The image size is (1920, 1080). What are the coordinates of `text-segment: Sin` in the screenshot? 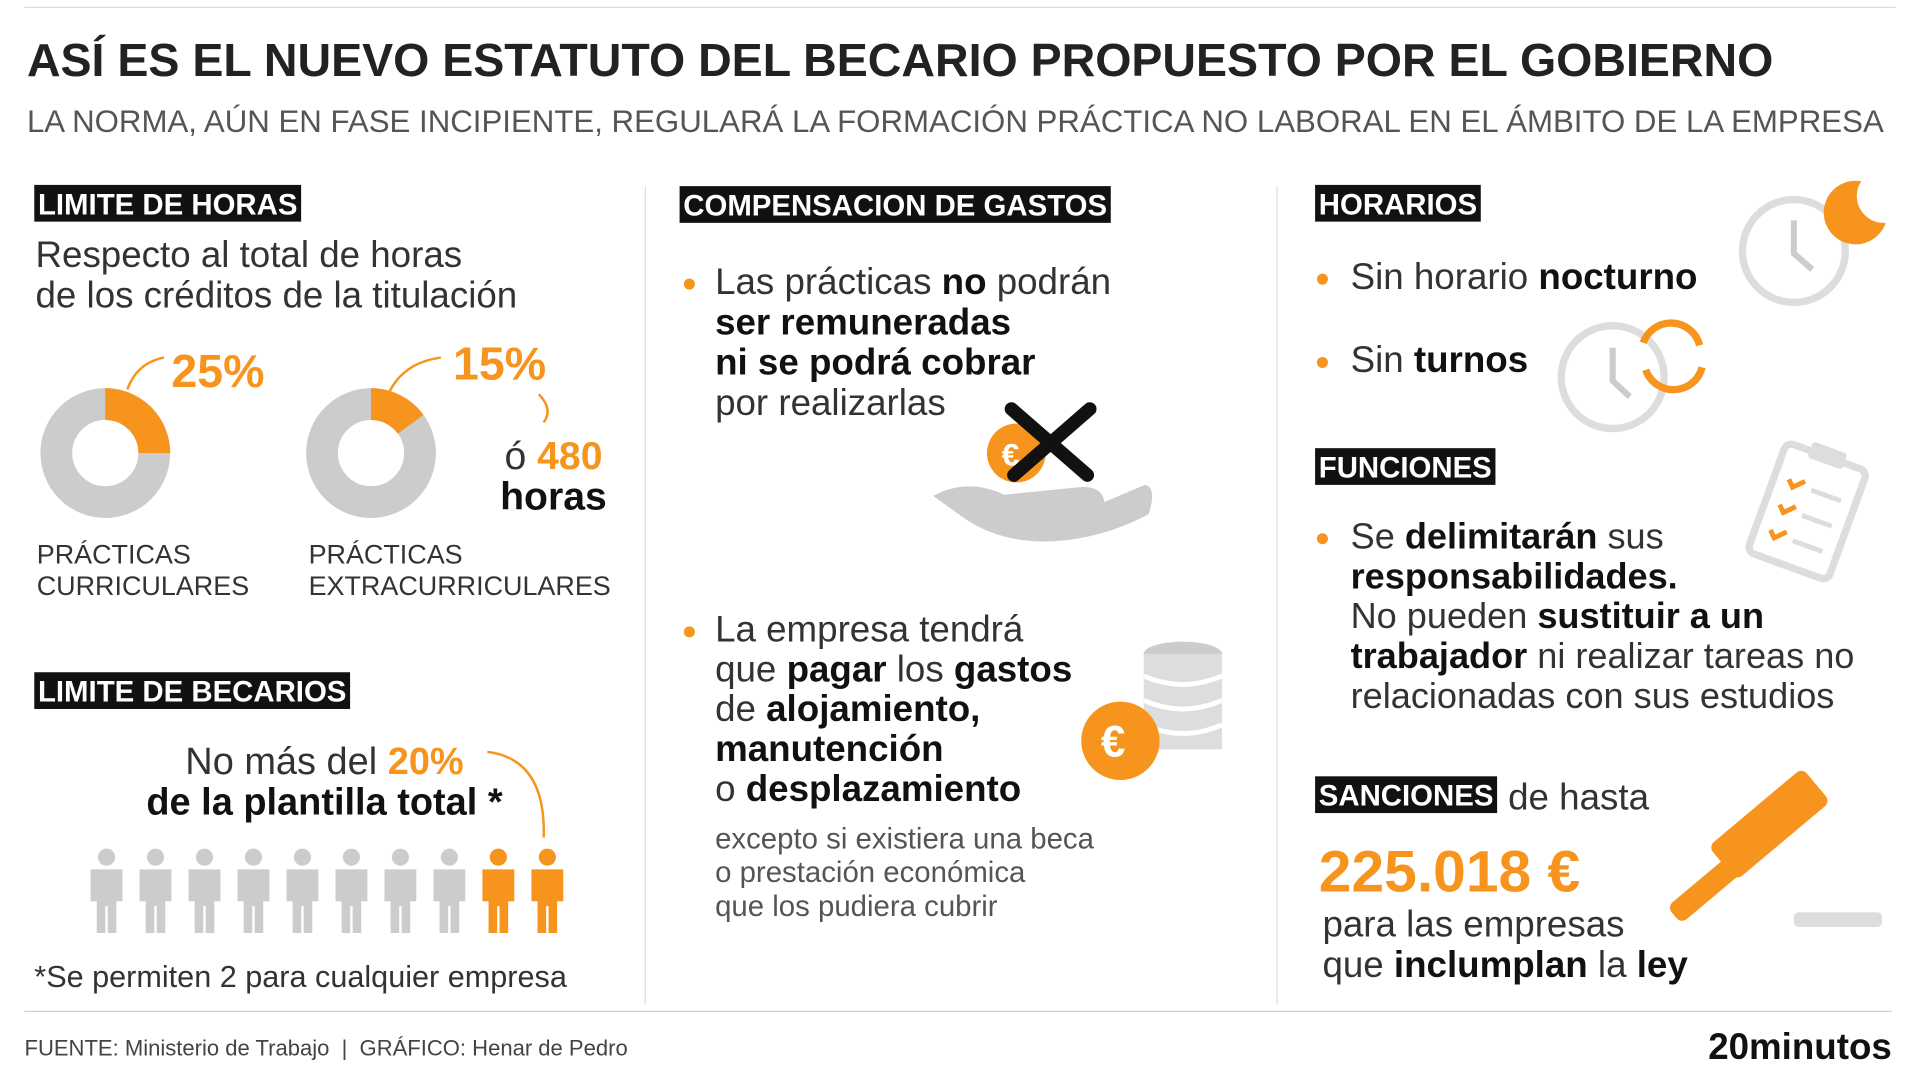 It's located at (1382, 359).